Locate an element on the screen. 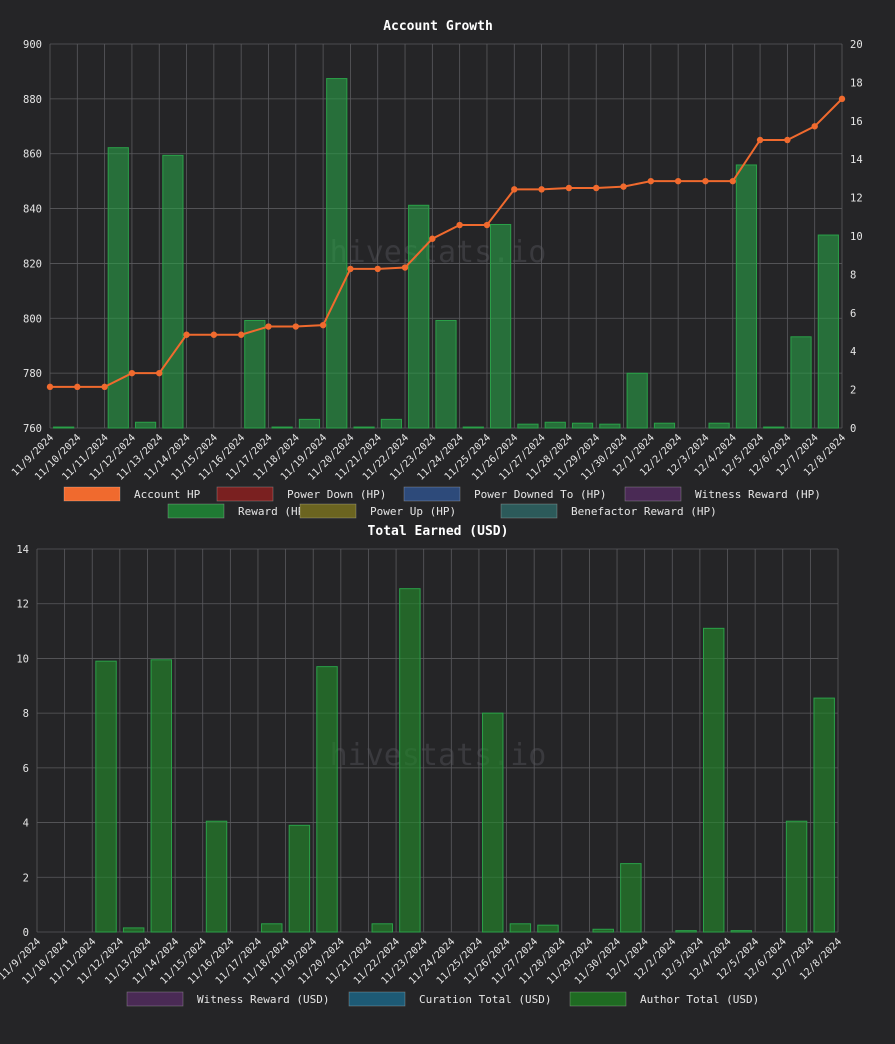 The width and height of the screenshot is (895, 1044). y-left-tick-label: 820 is located at coordinates (32, 264).